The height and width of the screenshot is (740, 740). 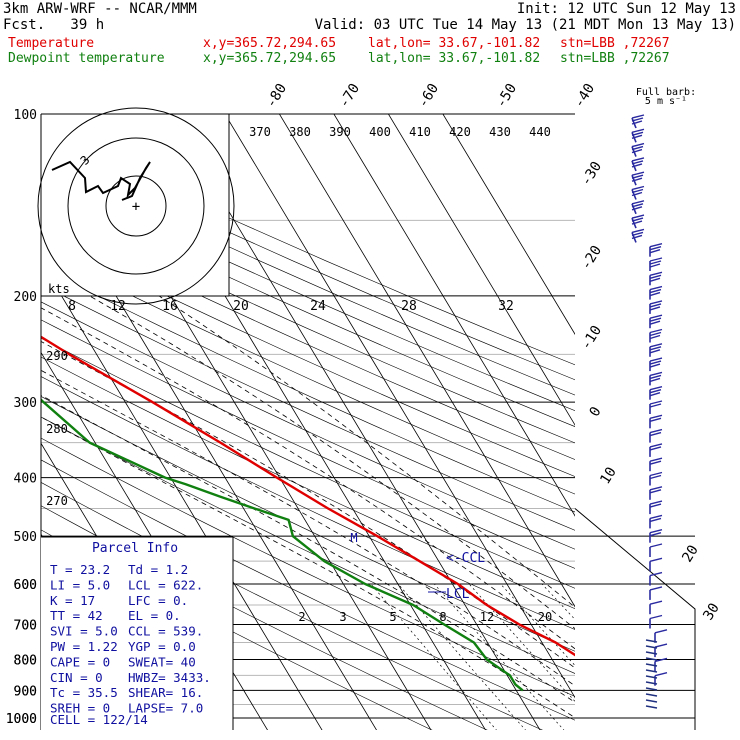 What do you see at coordinates (59, 289) in the screenshot?
I see `hodograph-kts-label: kts` at bounding box center [59, 289].